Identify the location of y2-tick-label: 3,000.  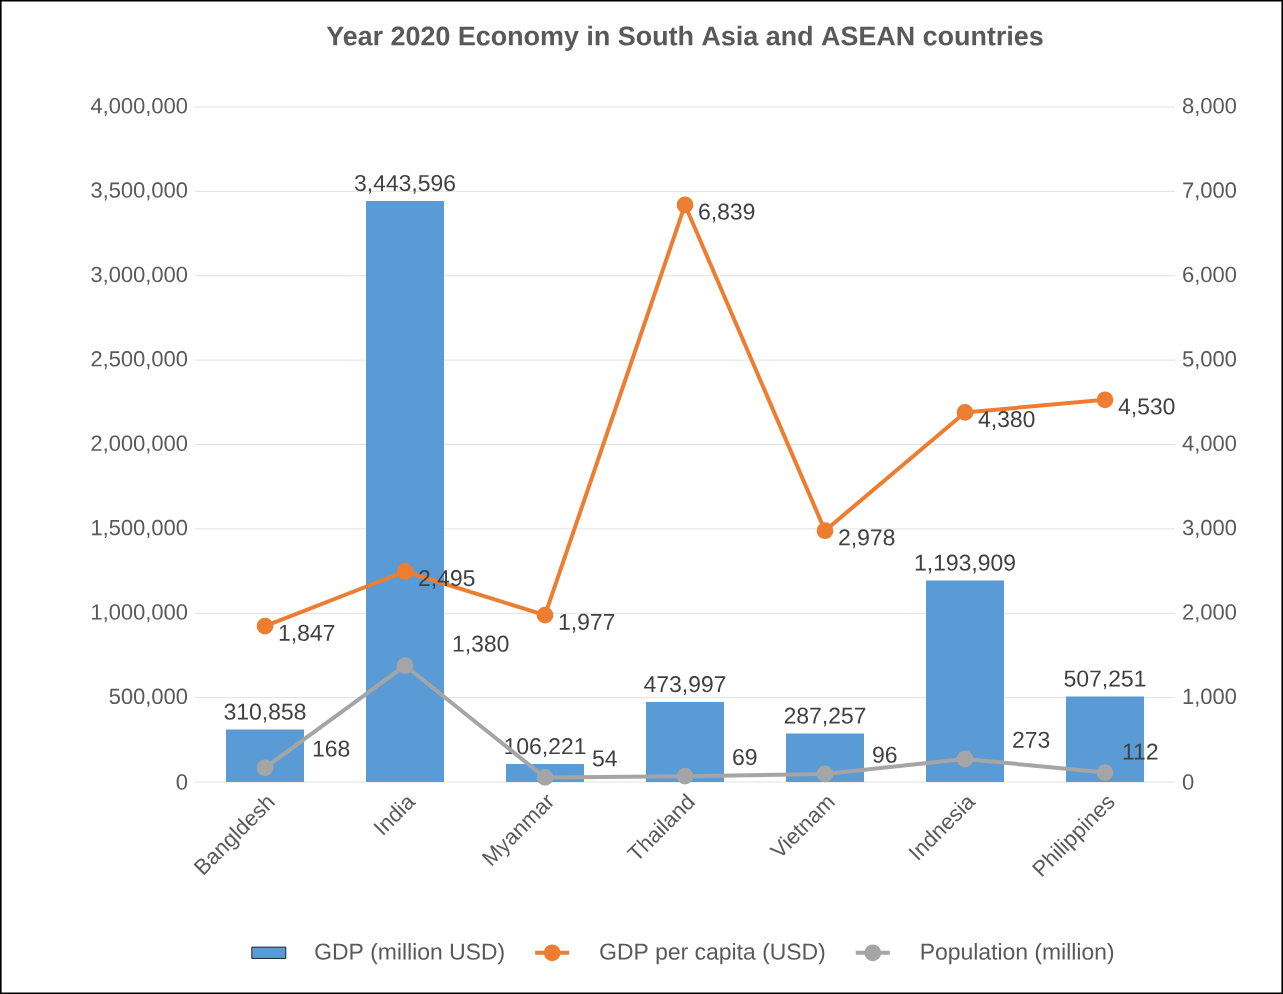
(1209, 528).